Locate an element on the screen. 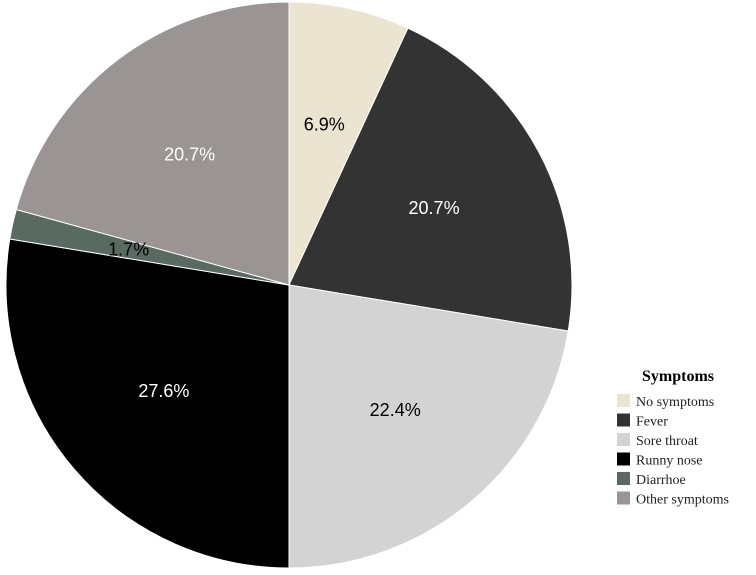 Image resolution: width=756 pixels, height=575 pixels. legend-label-sore-throat: Sore throat is located at coordinates (667, 441).